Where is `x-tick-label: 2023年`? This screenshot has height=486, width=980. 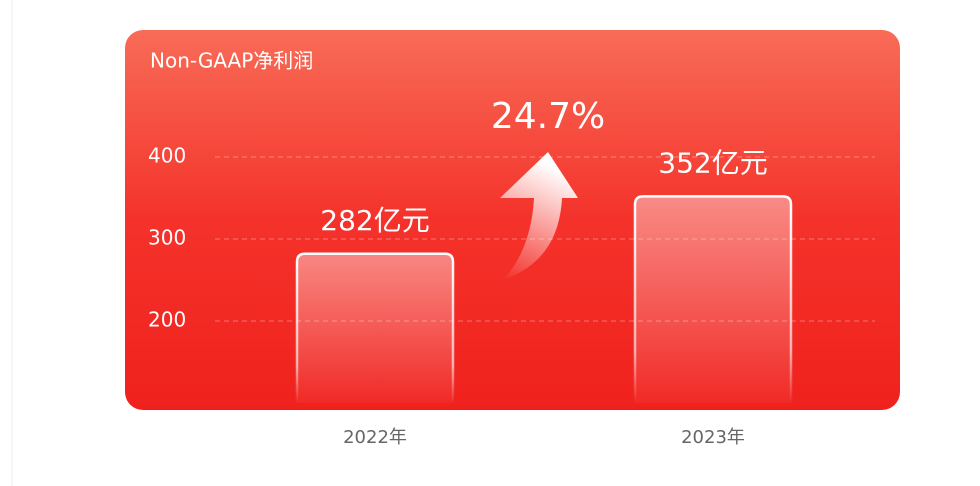 x-tick-label: 2023年 is located at coordinates (713, 437).